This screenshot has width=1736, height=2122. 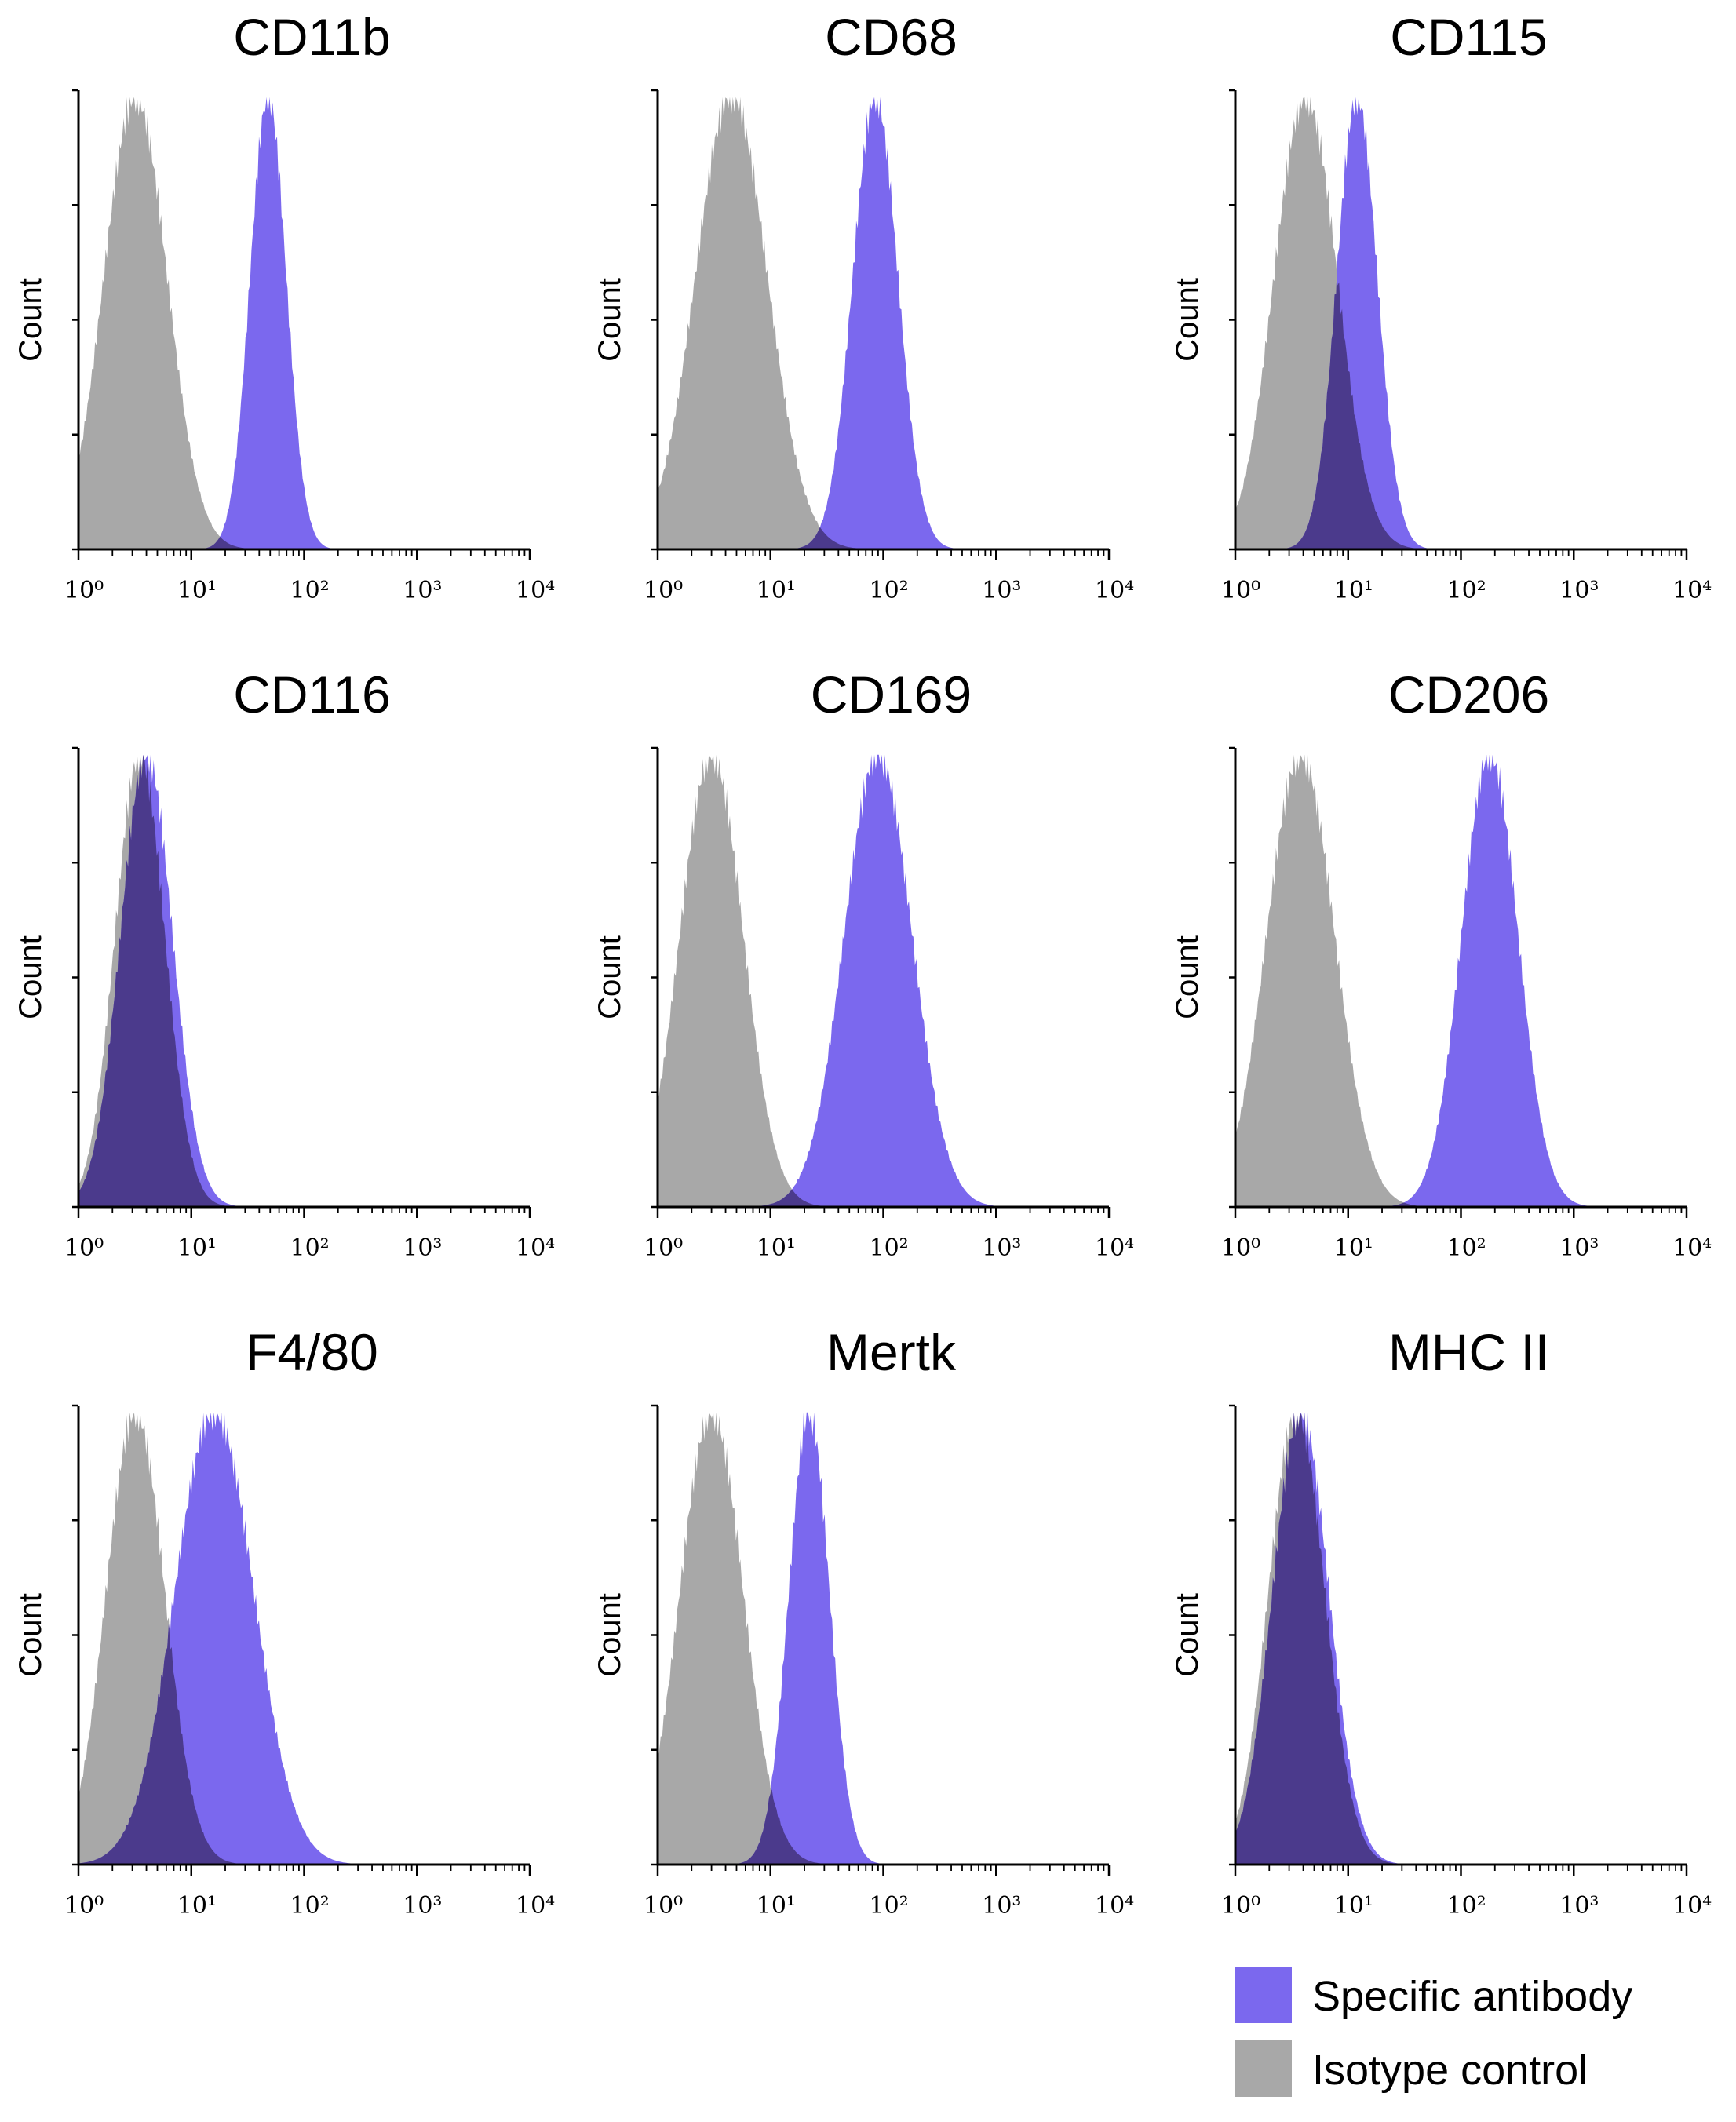 I want to click on panel-title: MHC II, so click(x=1468, y=1352).